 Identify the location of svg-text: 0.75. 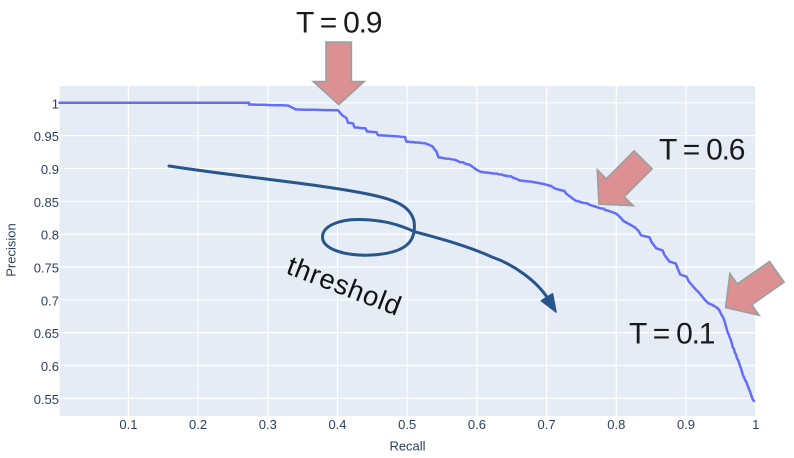
(46, 268).